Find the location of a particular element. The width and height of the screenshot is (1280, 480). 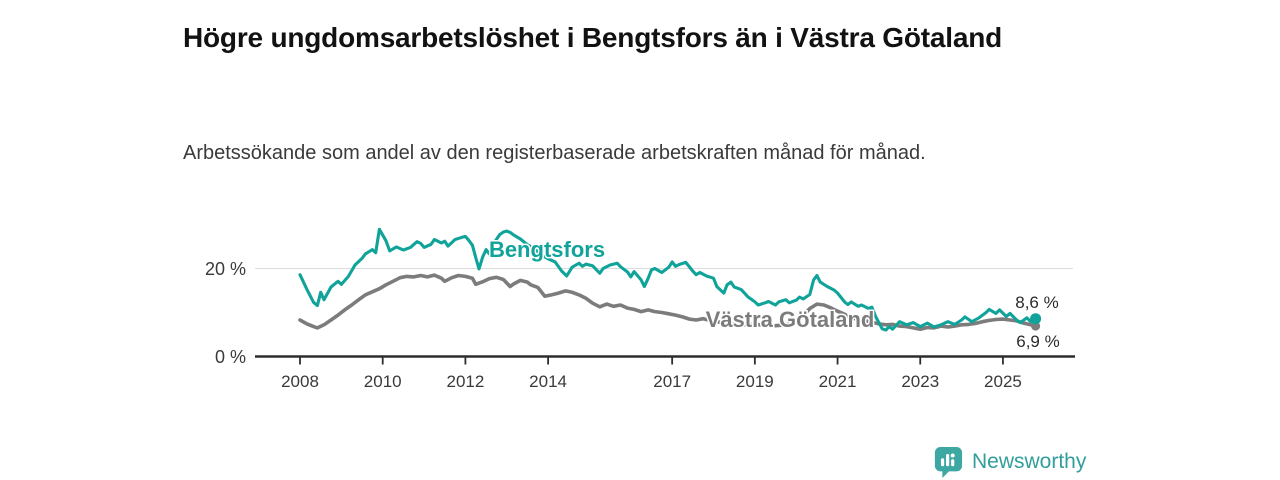

x-axis-labels: 2008 2010 2012 2014 2017 2019 2021 2023 2025 is located at coordinates (651, 381).